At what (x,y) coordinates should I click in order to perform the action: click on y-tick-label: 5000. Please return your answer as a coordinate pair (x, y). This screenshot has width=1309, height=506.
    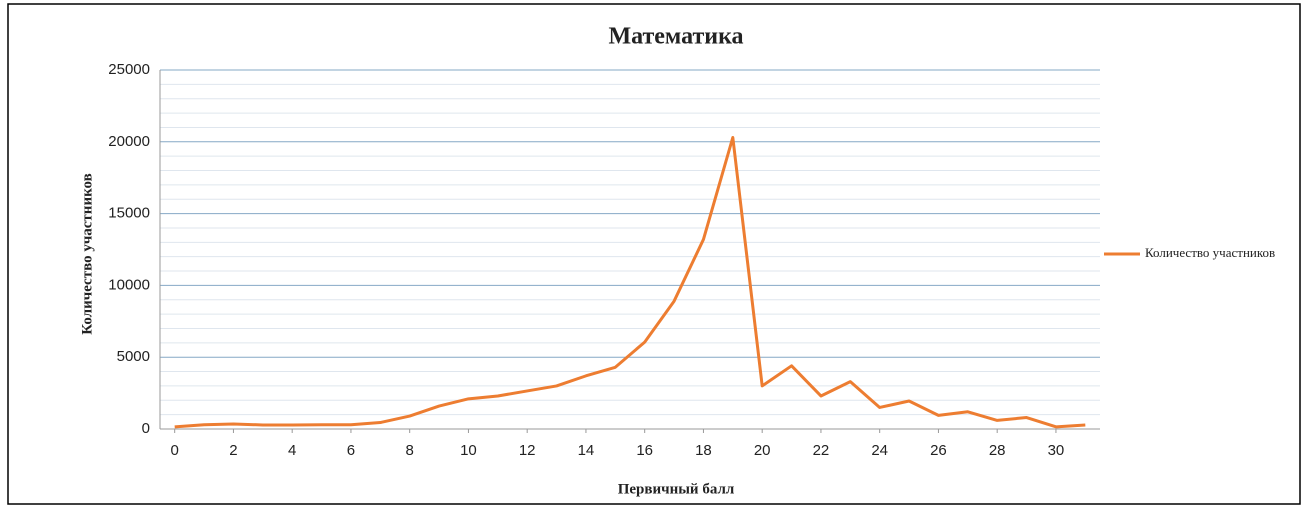
    Looking at the image, I should click on (133, 356).